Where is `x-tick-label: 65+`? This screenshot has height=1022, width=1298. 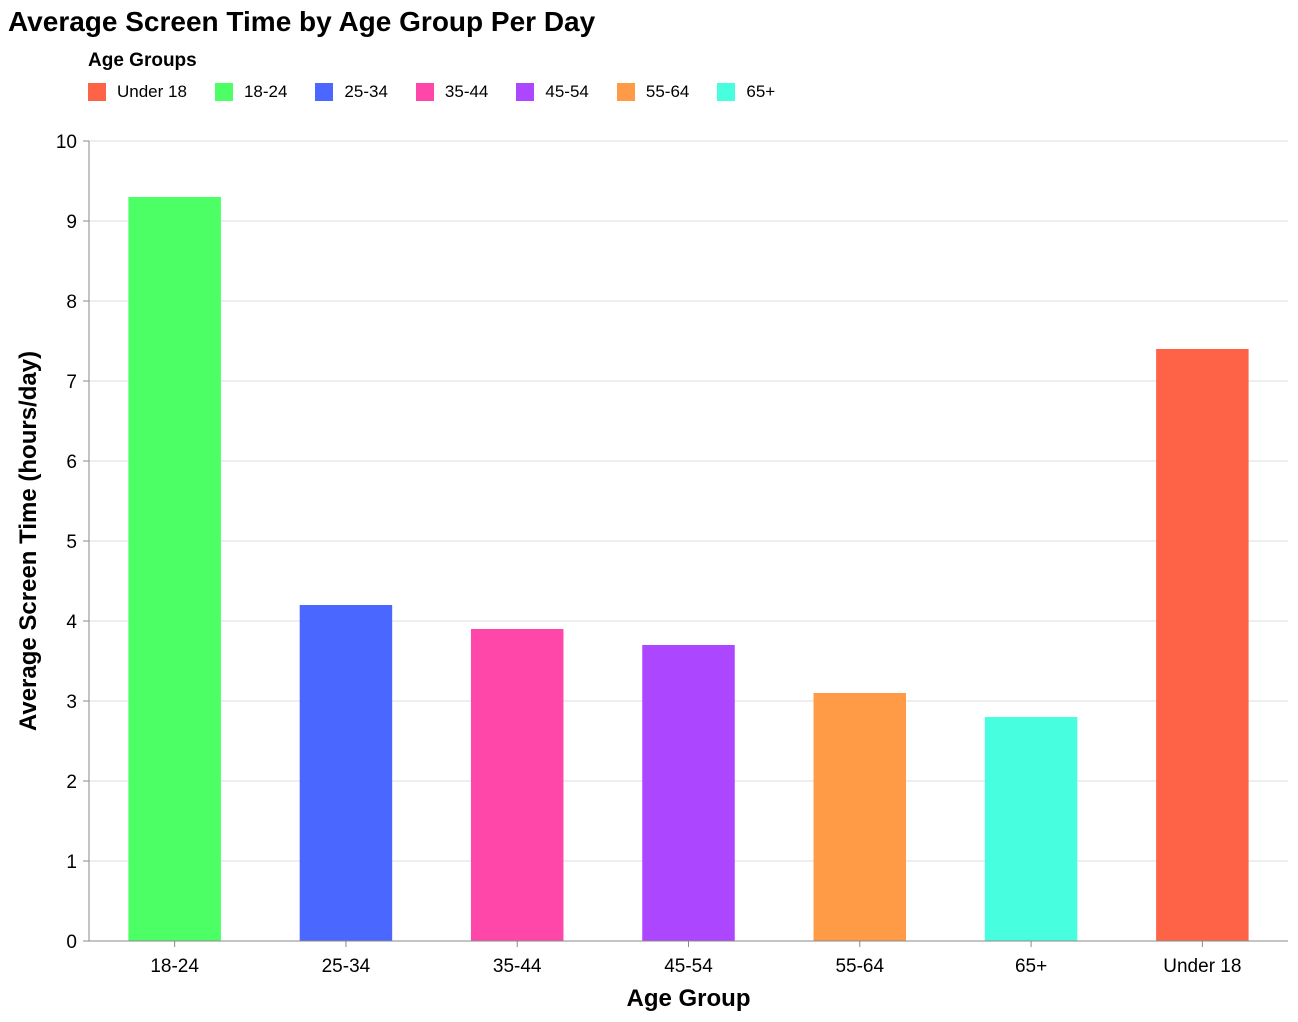
x-tick-label: 65+ is located at coordinates (1031, 966).